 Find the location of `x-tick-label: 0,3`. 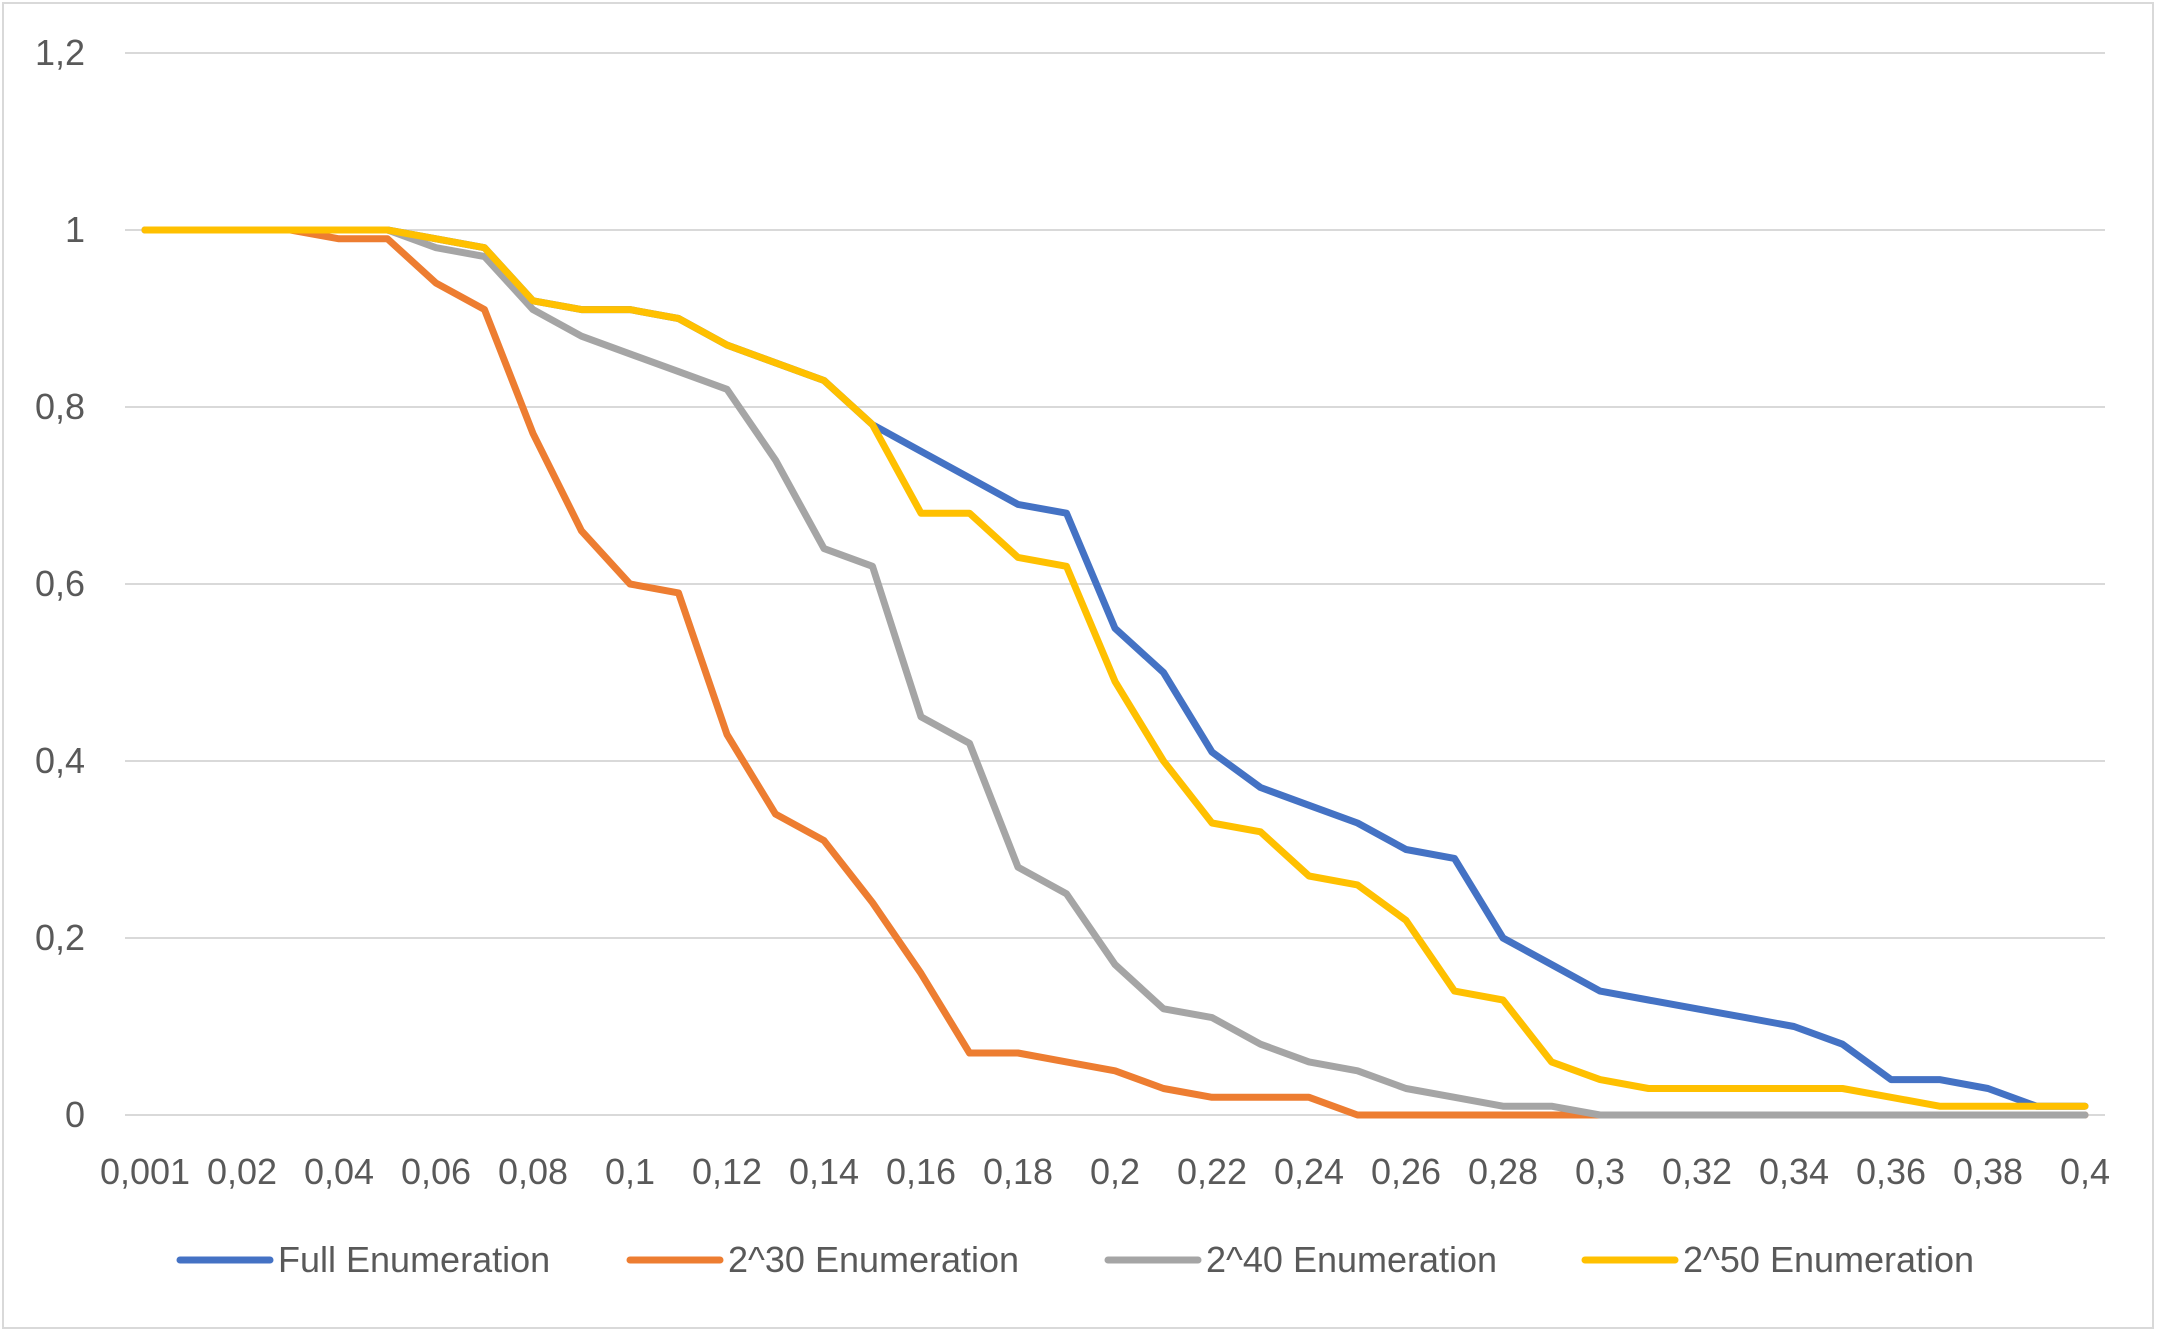

x-tick-label: 0,3 is located at coordinates (1600, 1171).